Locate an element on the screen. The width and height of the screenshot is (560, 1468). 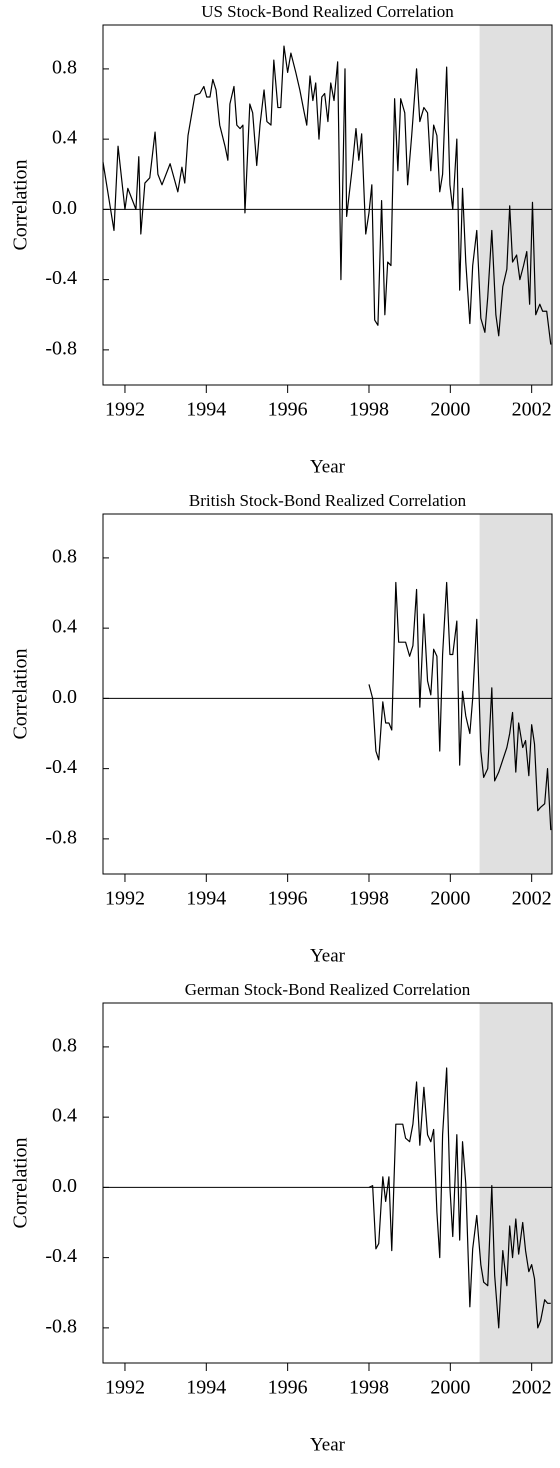
chart-title: British Stock-Bond Realized Correlation is located at coordinates (328, 500).